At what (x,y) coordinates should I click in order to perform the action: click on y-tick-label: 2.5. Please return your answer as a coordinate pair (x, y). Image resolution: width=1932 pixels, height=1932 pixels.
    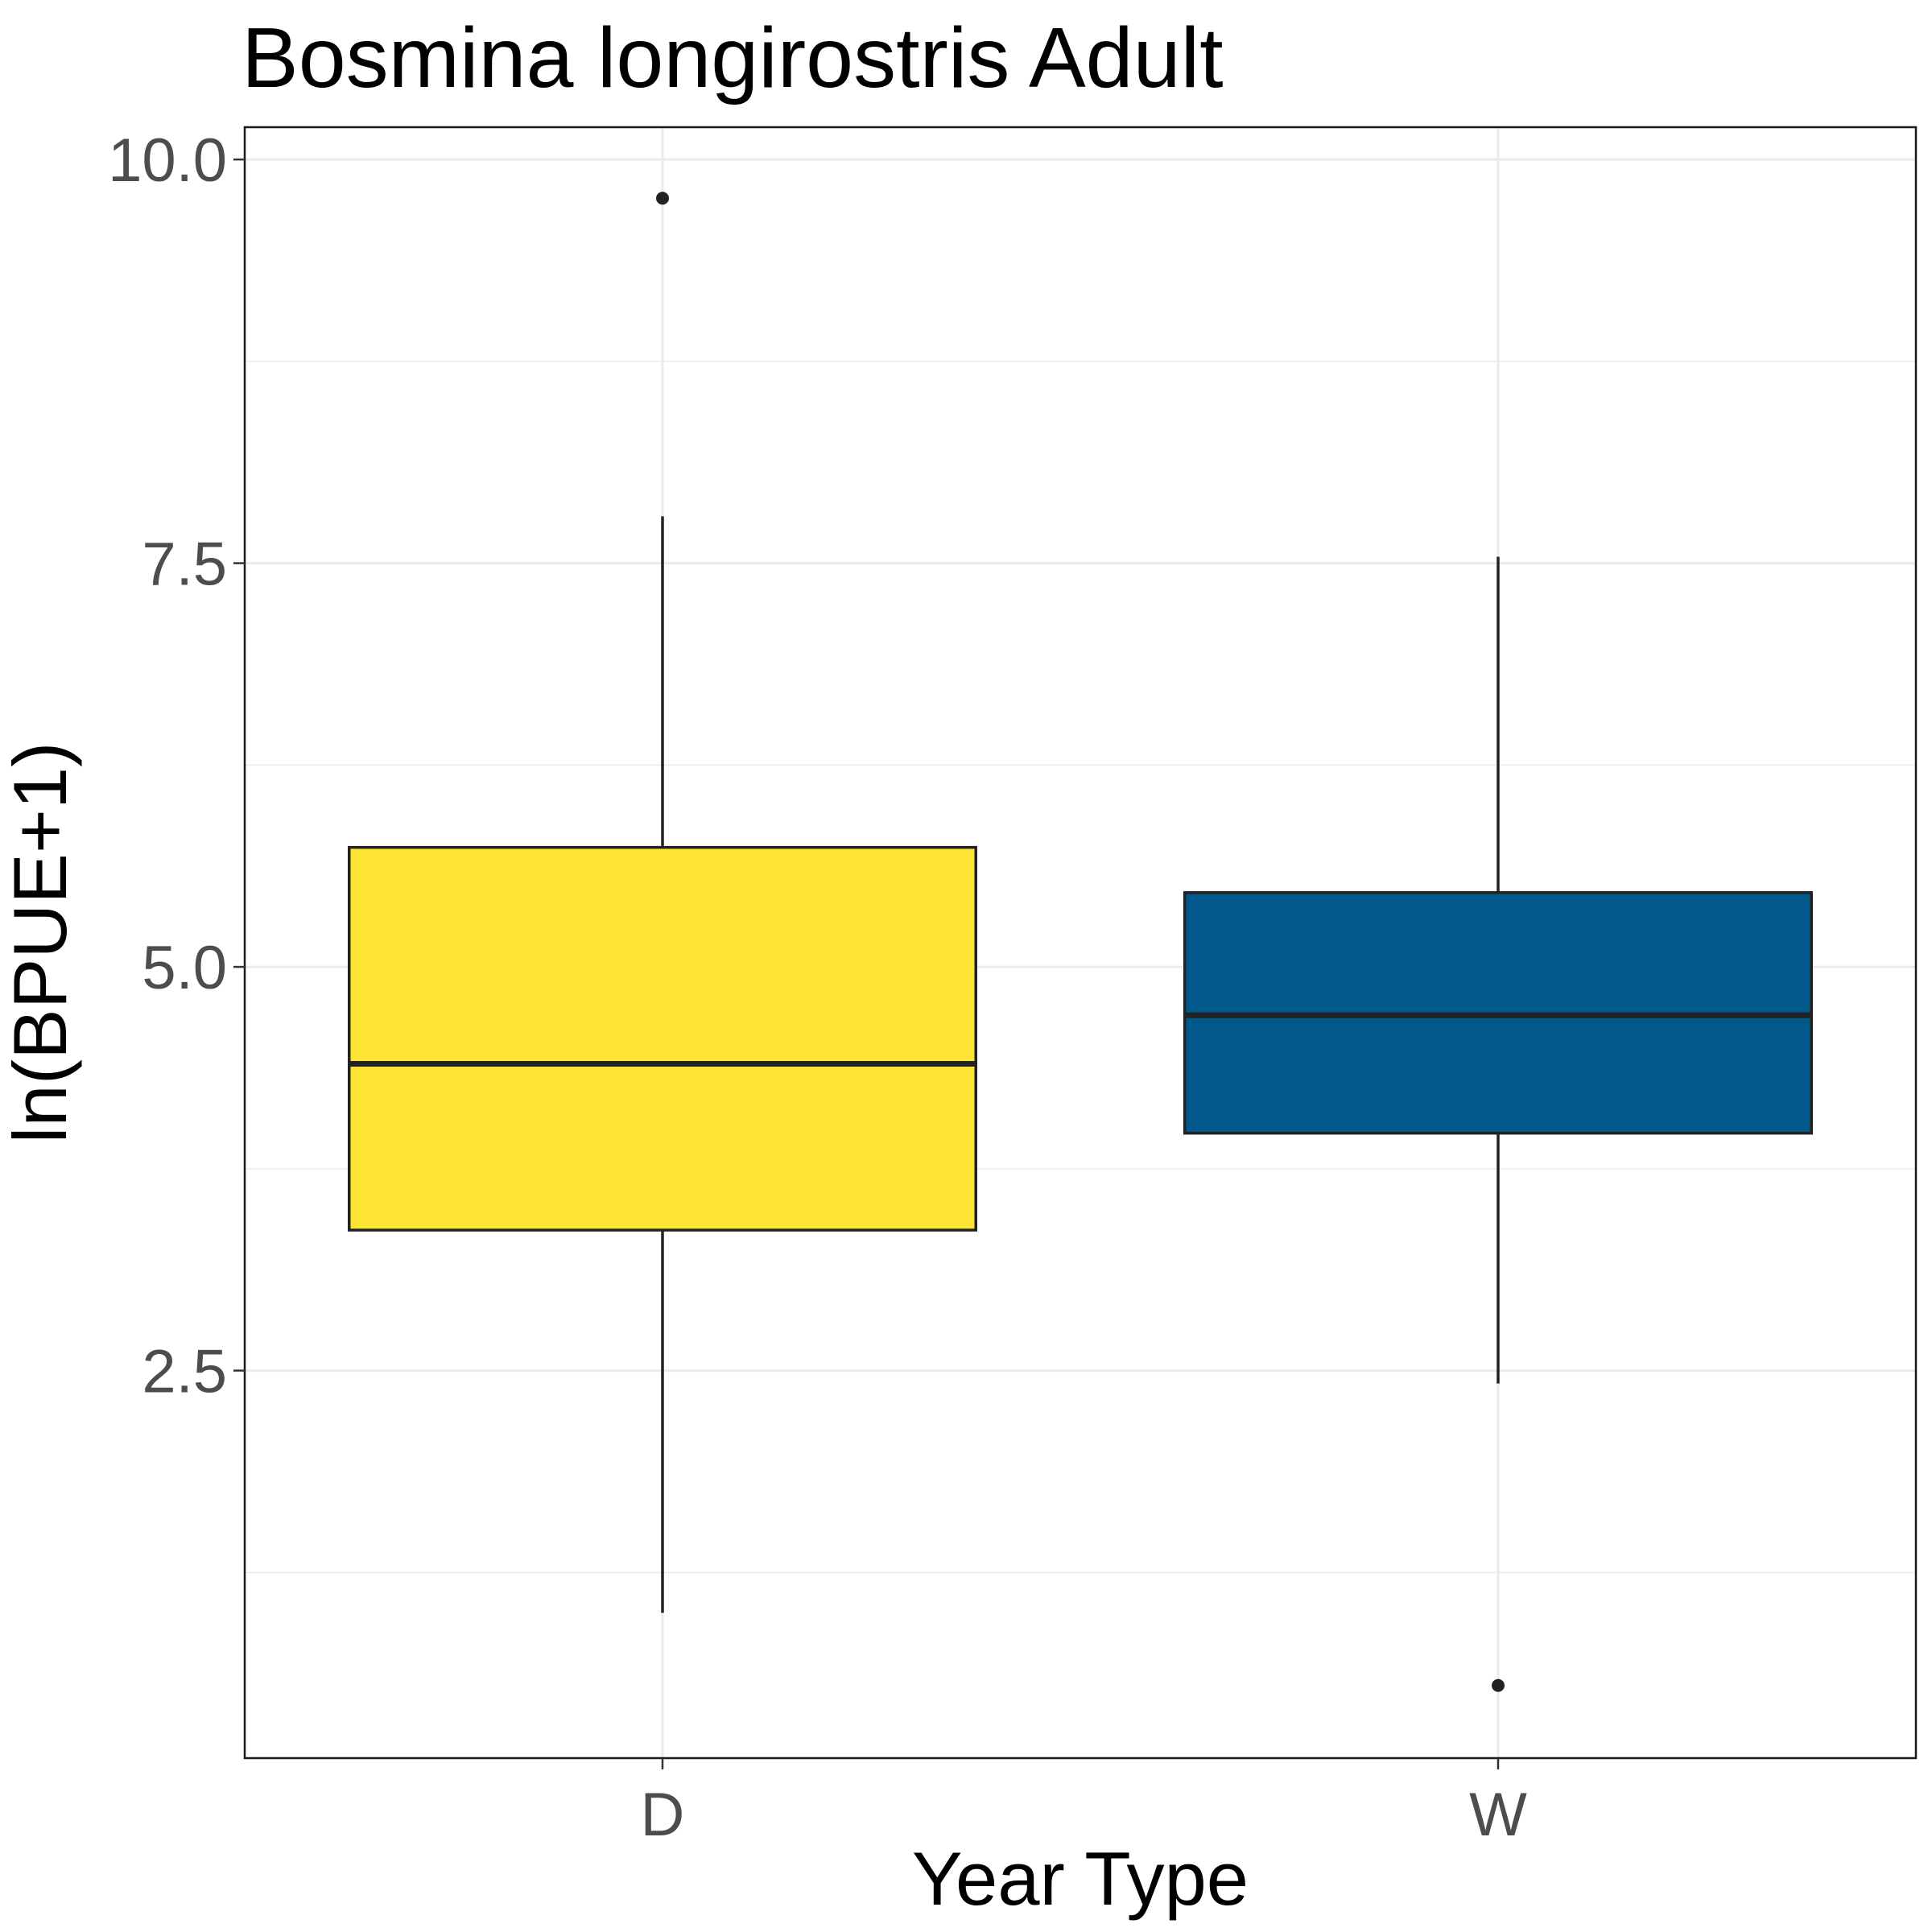
    Looking at the image, I should click on (184, 1372).